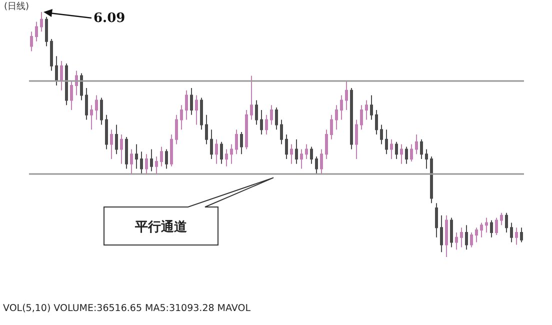 The width and height of the screenshot is (552, 325). What do you see at coordinates (126, 308) in the screenshot?
I see `text: VOL(5,10) VOLUME:36516.65 MA5:31093.28 MAVOL` at bounding box center [126, 308].